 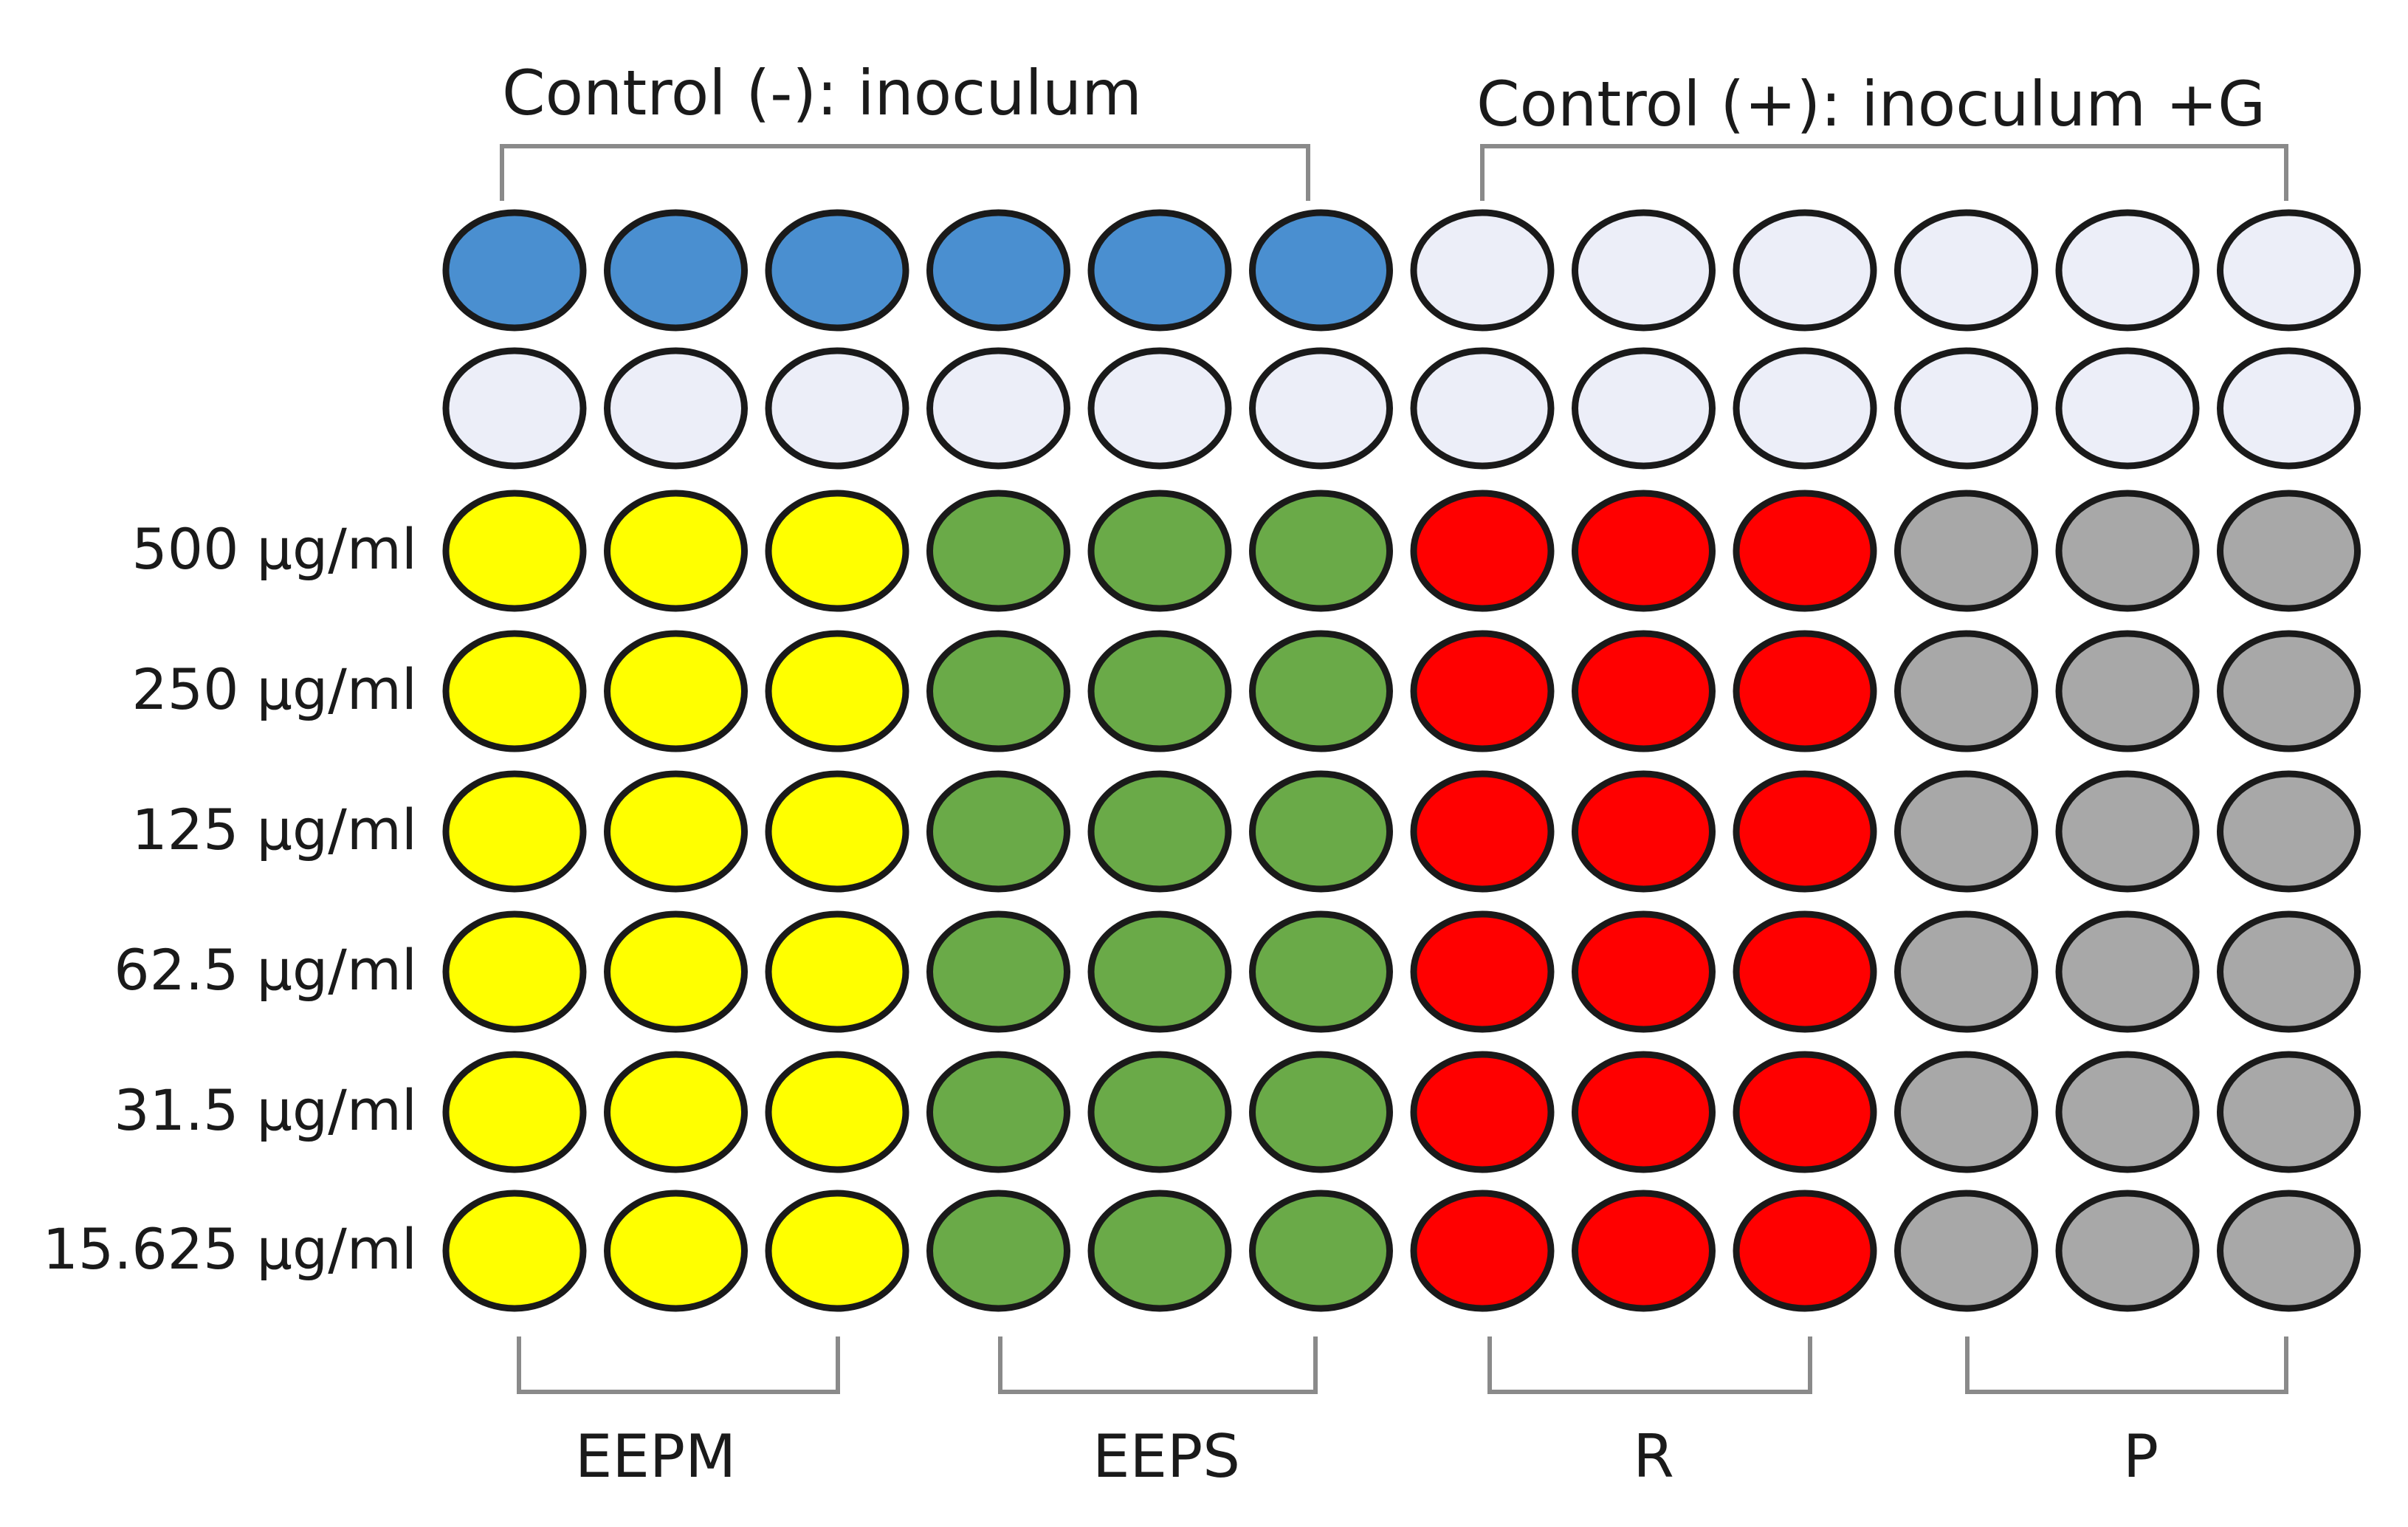 I want to click on row-label-62-5: 62.5 µg/ml, so click(x=265, y=970).